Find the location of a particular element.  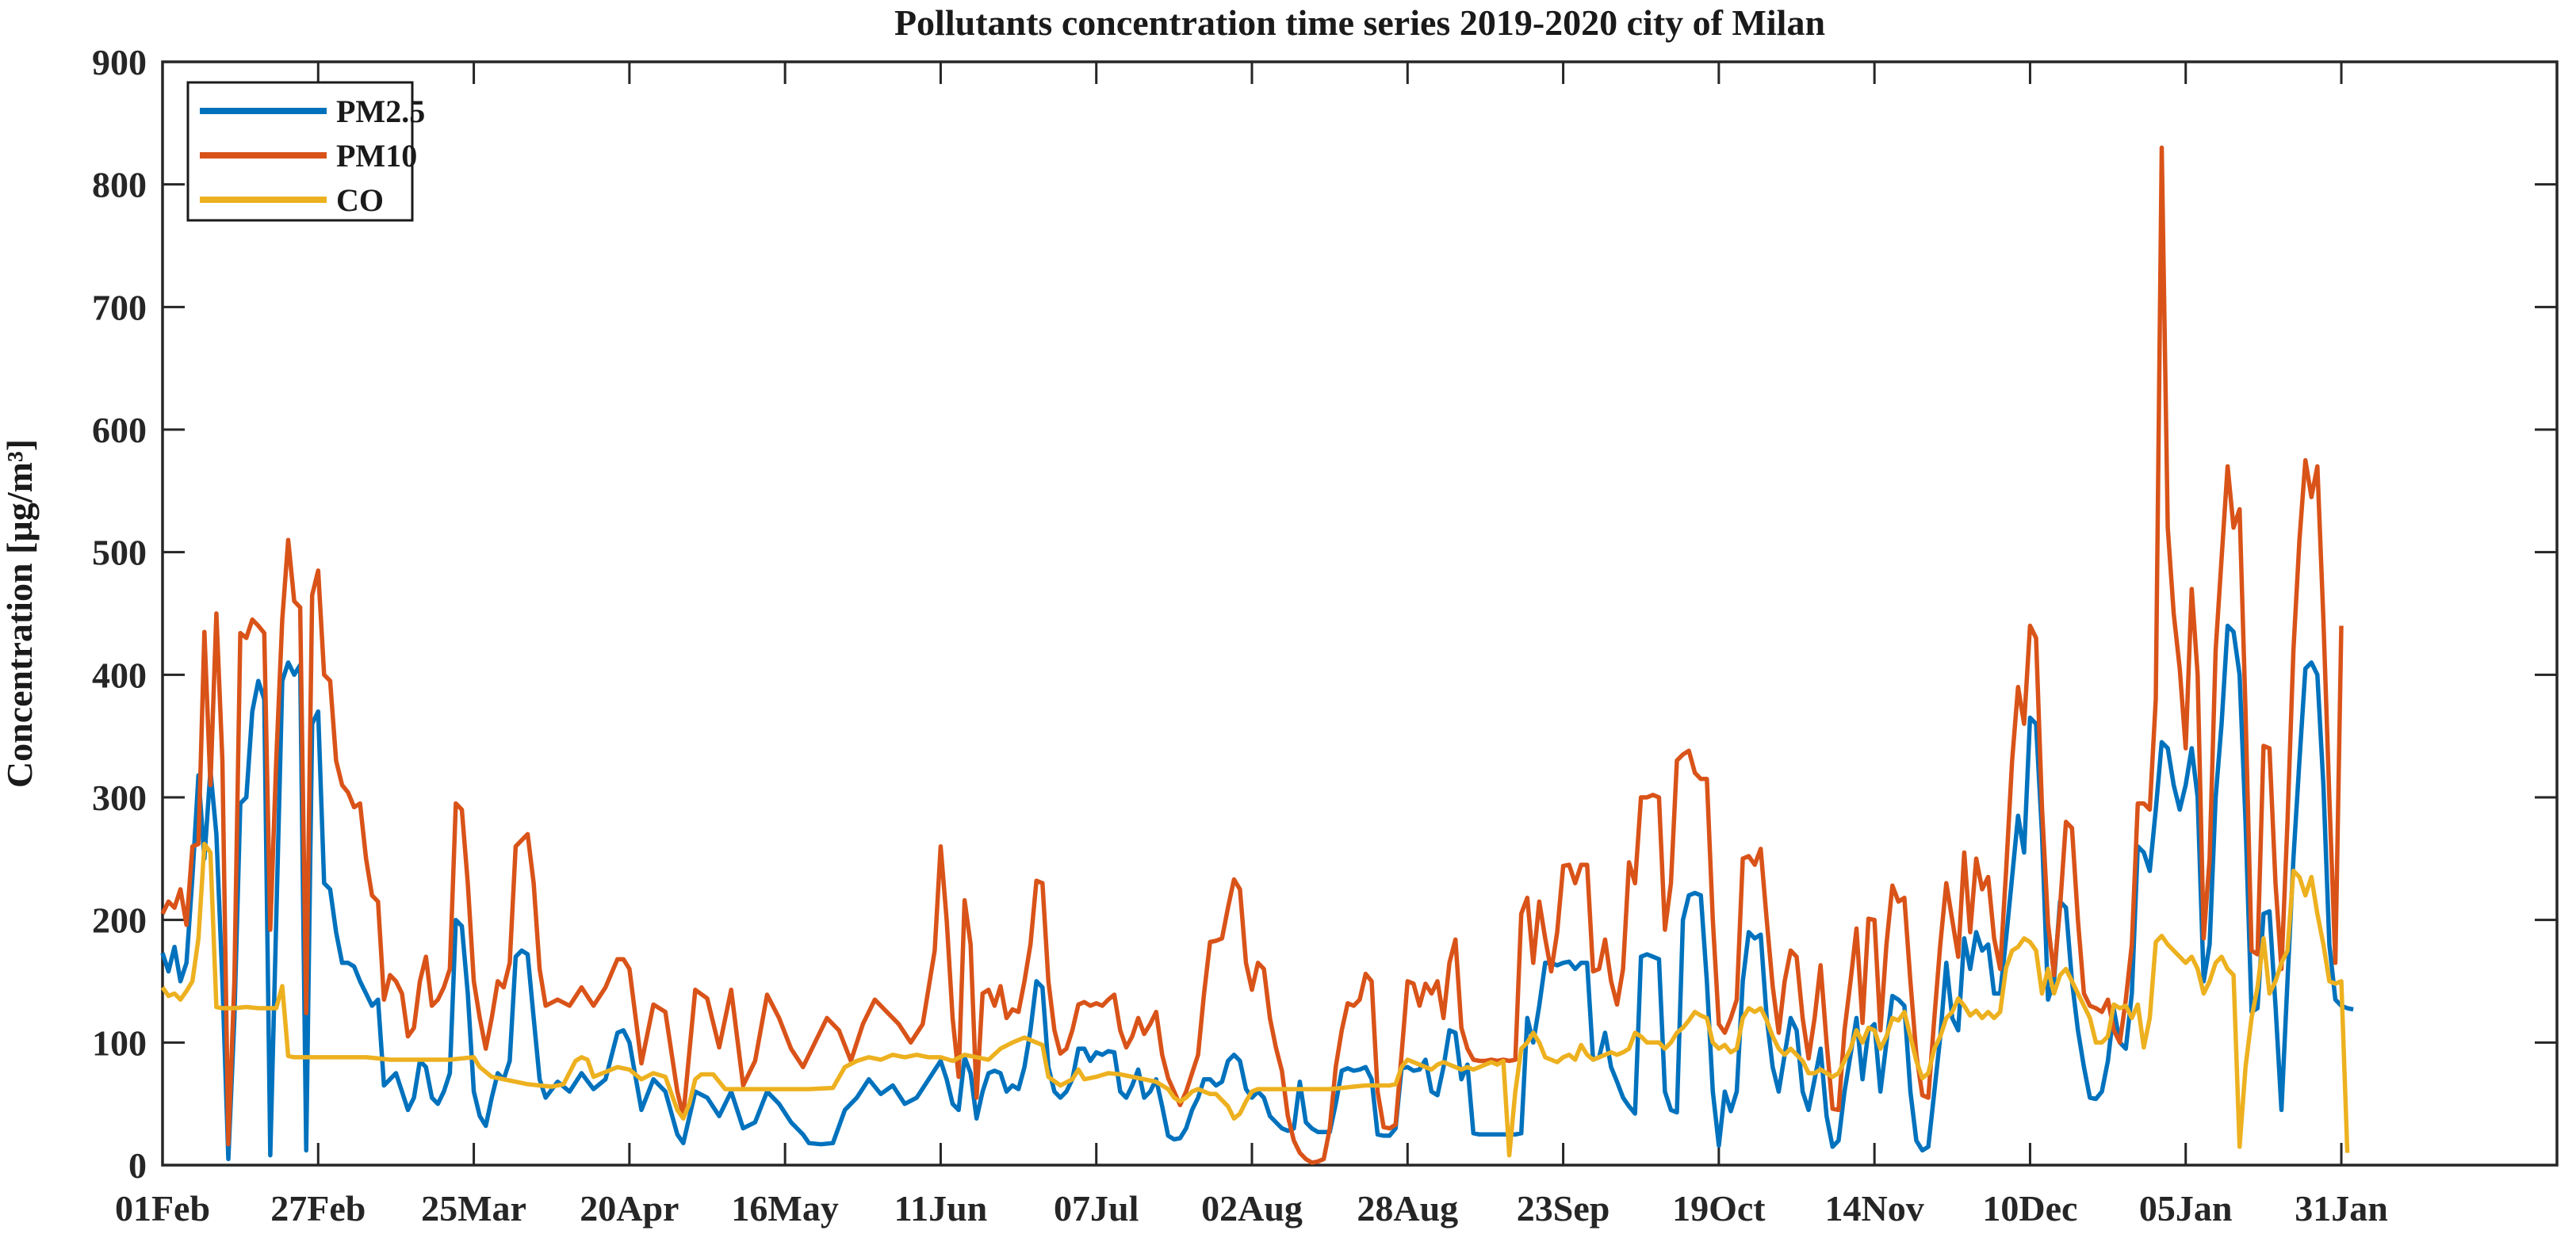

x-tick-label: 14Nov is located at coordinates (1874, 1208).